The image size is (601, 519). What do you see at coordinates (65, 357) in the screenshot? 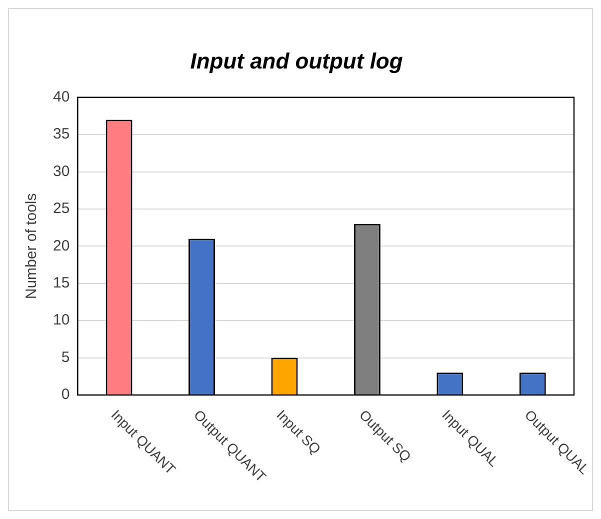
I see `y-tick-label: 5` at bounding box center [65, 357].